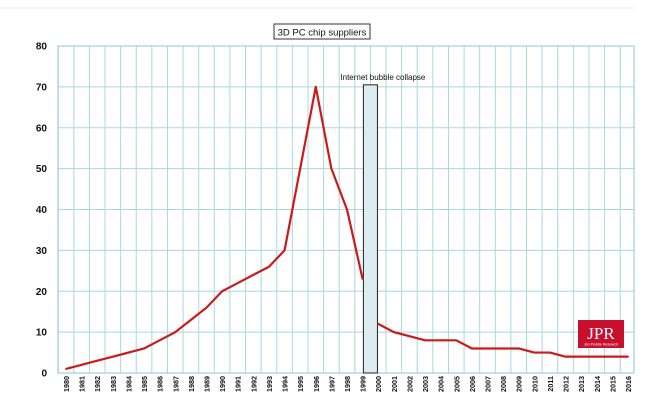 Image resolution: width=646 pixels, height=409 pixels. I want to click on x-tick-label: 1994, so click(285, 384).